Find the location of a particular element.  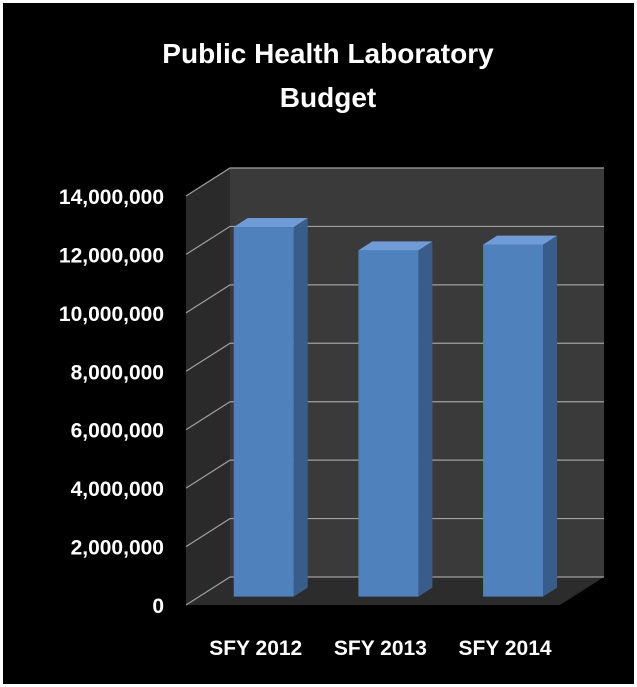

y-tick-label: 4,000,000 is located at coordinates (117, 489).